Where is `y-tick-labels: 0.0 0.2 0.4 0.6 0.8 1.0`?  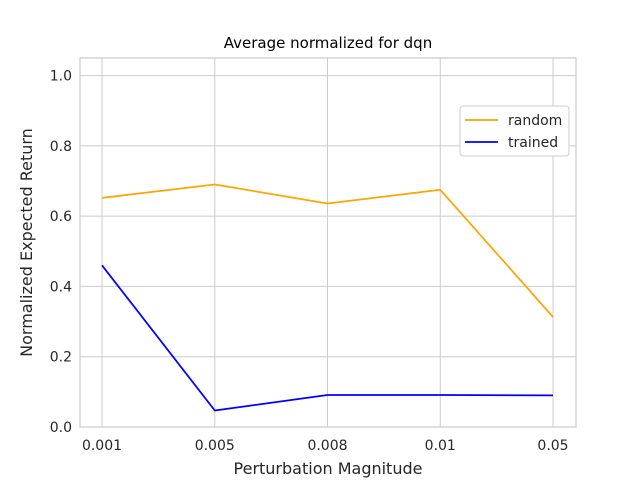
y-tick-labels: 0.0 0.2 0.4 0.6 0.8 1.0 is located at coordinates (61, 252).